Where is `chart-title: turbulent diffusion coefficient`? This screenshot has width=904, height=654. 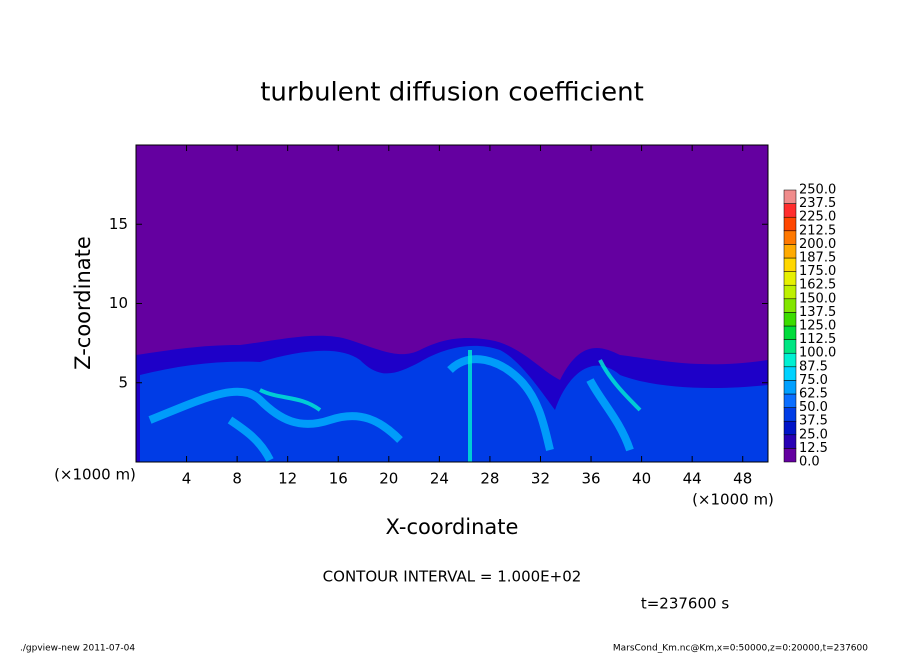 chart-title: turbulent diffusion coefficient is located at coordinates (452, 93).